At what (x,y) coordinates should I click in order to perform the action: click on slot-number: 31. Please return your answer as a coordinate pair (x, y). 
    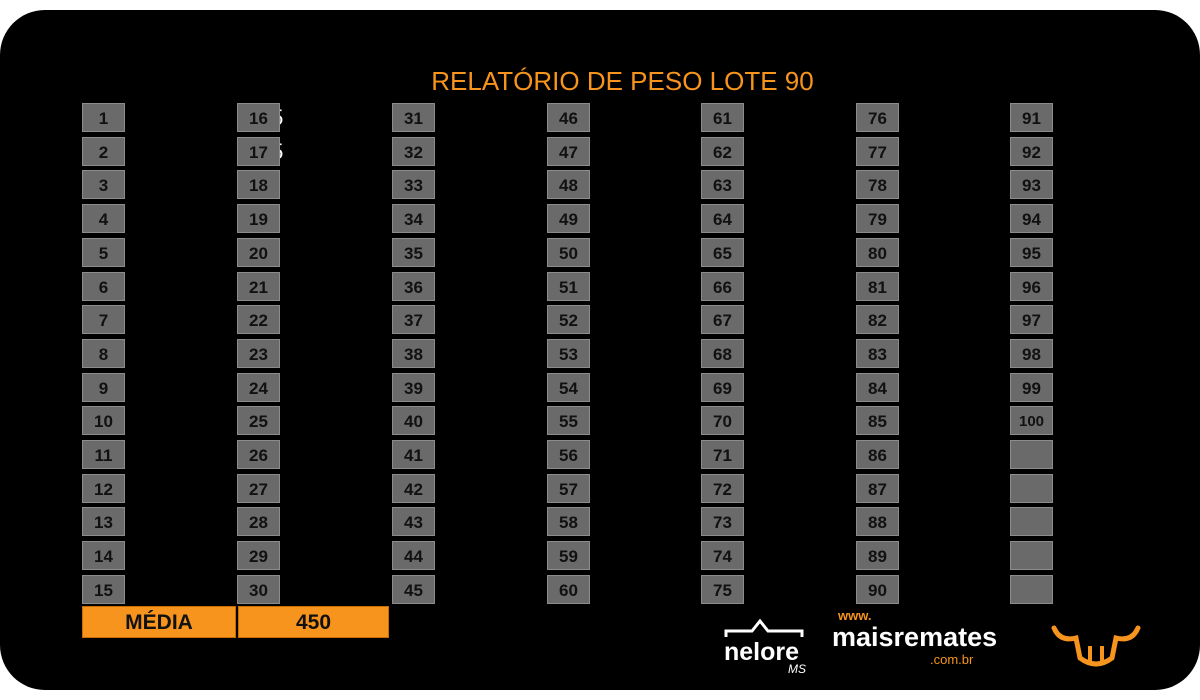
    Looking at the image, I should click on (413, 117).